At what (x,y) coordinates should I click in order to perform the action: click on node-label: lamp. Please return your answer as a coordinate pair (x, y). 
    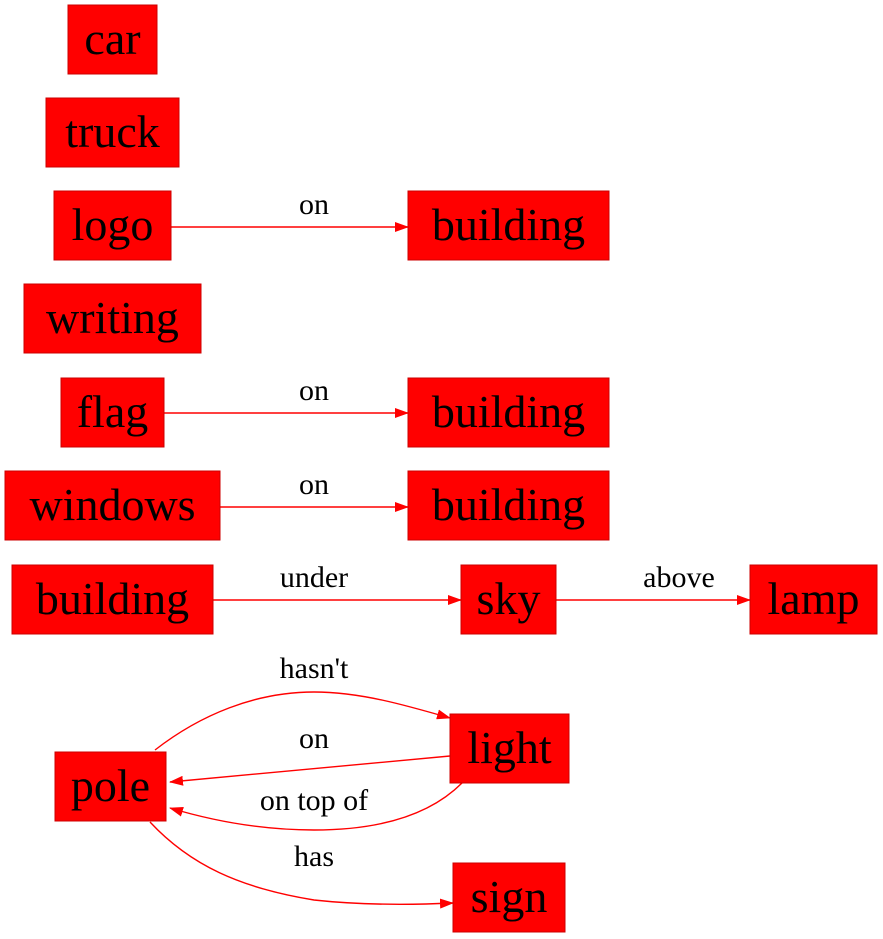
    Looking at the image, I should click on (814, 598).